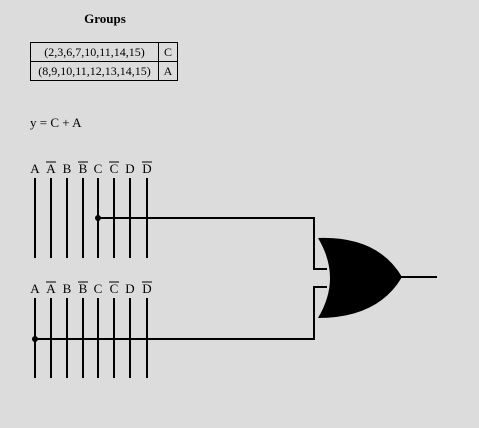  Describe the element at coordinates (98, 288) in the screenshot. I see `bottom-label-c: C` at that location.